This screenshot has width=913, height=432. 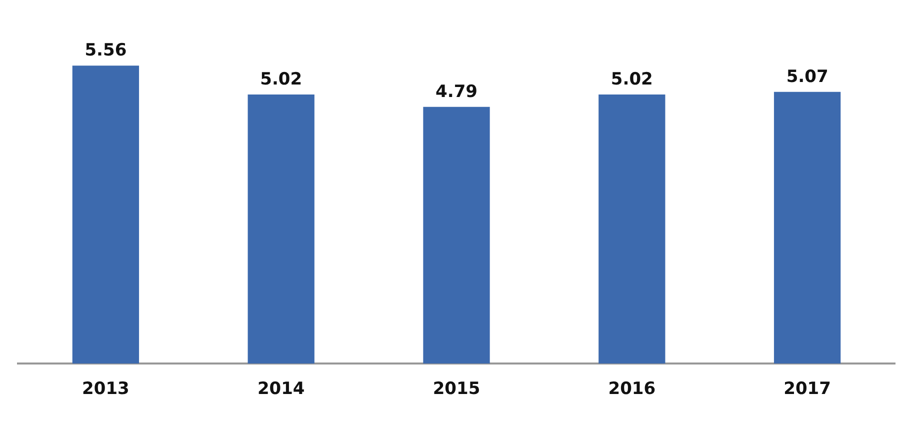 I want to click on x-tick-label: 2017, so click(x=807, y=389).